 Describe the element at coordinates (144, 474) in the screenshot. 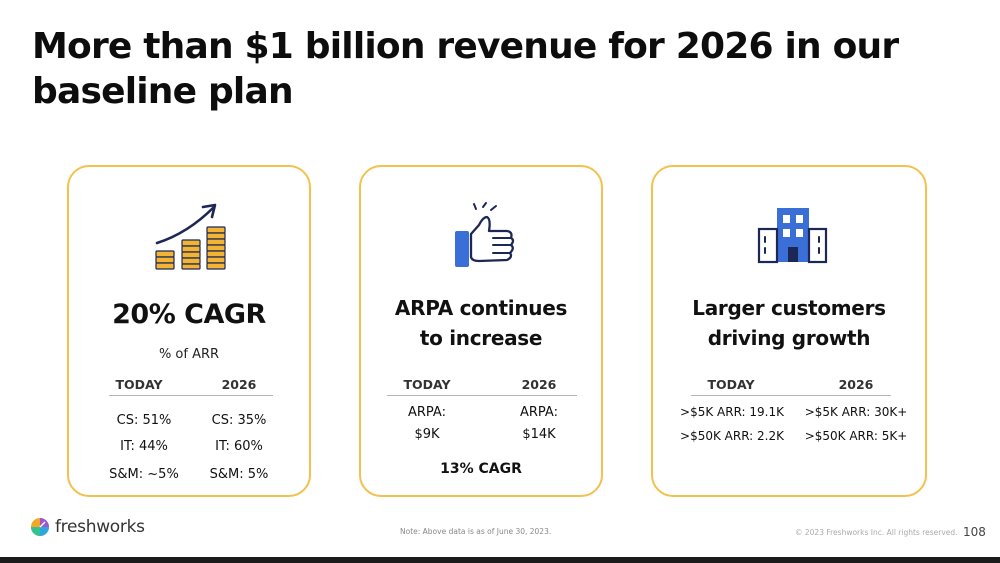

I see `cell-today: S&M: ~5%` at that location.